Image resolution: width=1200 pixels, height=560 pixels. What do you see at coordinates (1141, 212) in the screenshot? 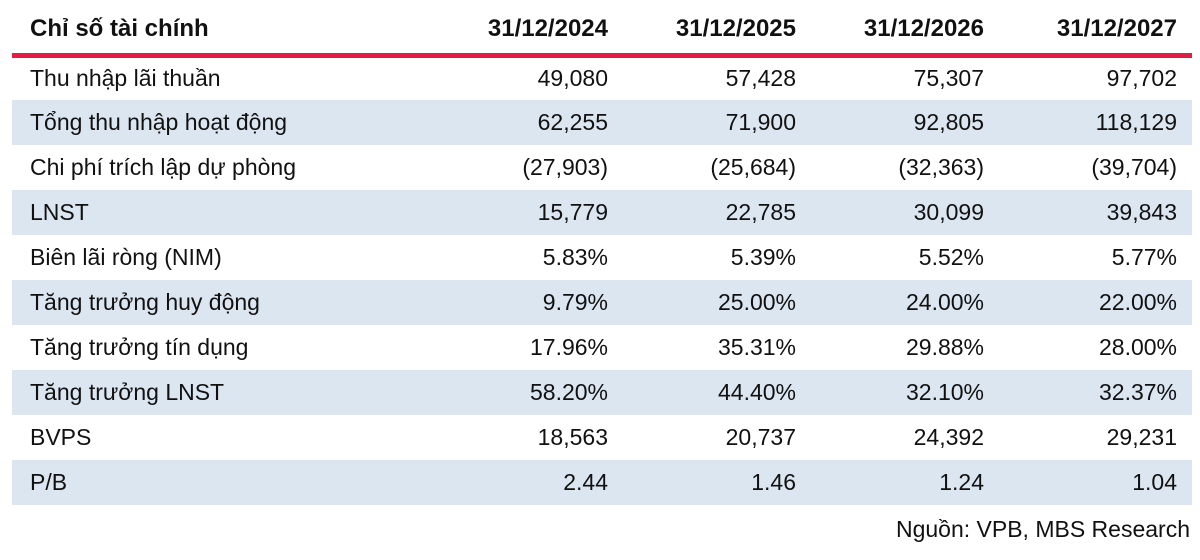
I see `table-cell: 39,843` at bounding box center [1141, 212].